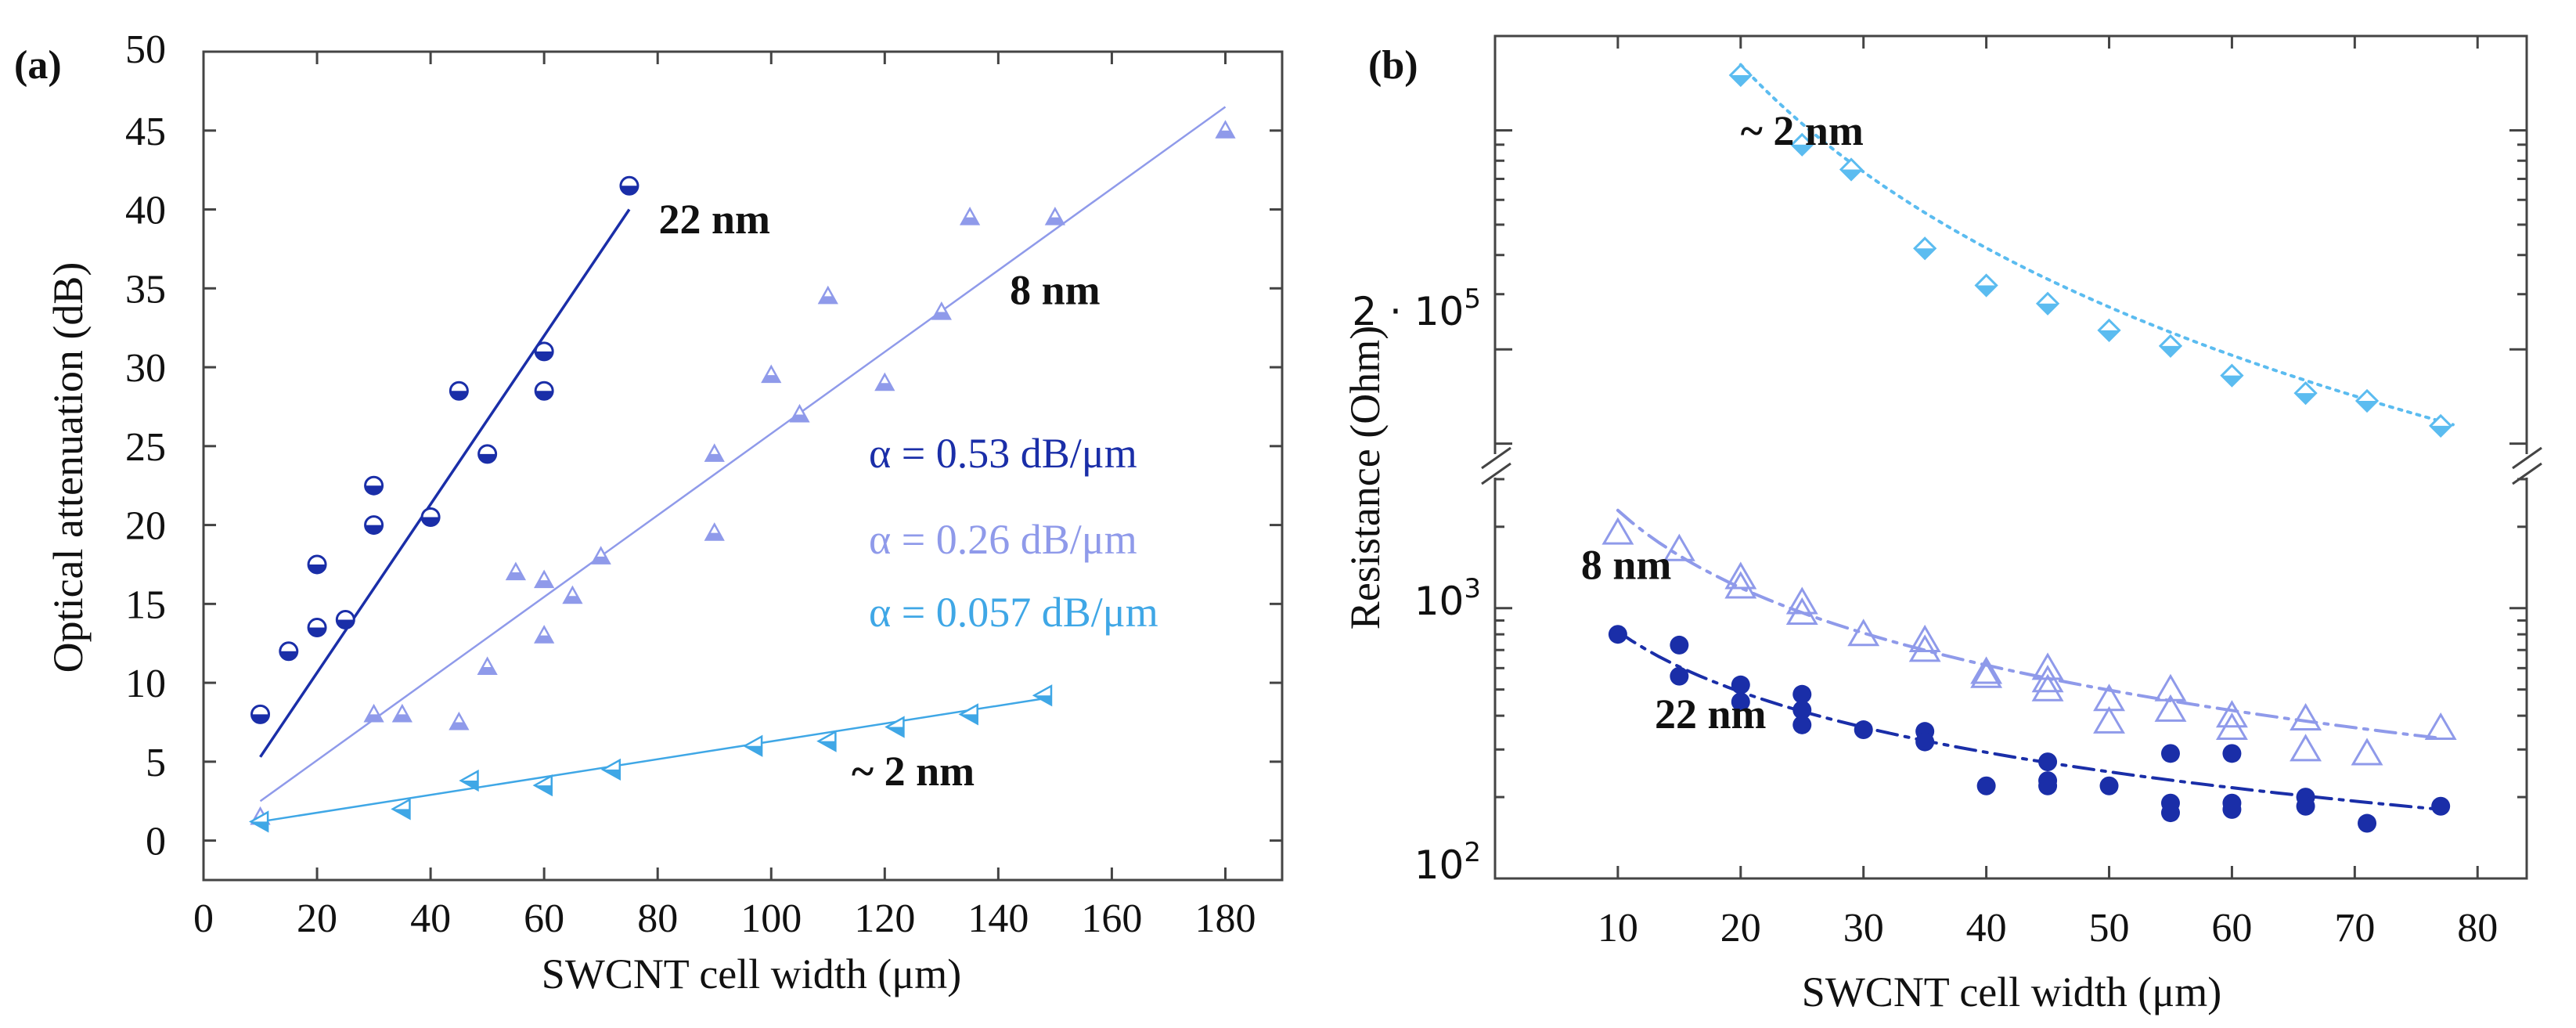  I want to click on panel-a-y-tick-label: 10, so click(145, 684).